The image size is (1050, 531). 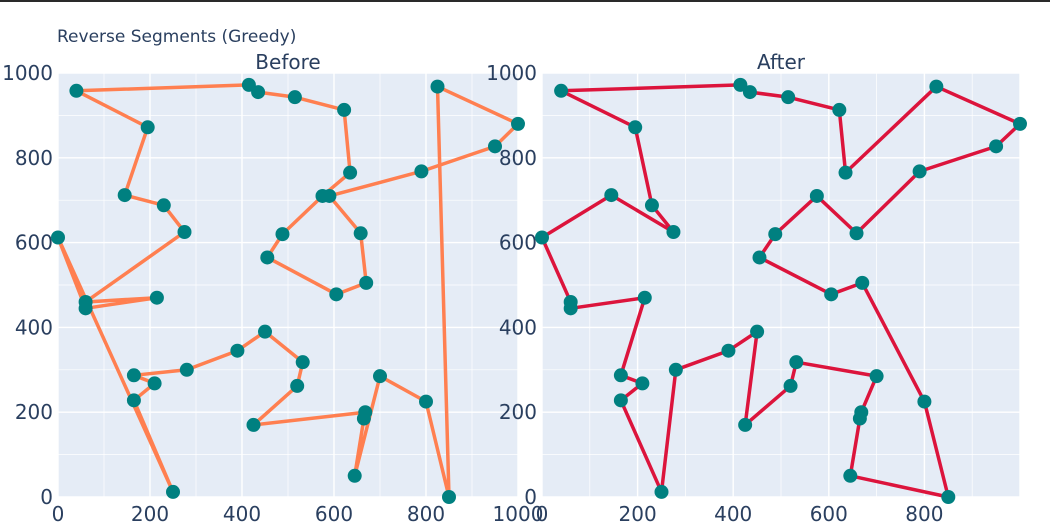 I want to click on subplot-title: Before, so click(x=287, y=62).